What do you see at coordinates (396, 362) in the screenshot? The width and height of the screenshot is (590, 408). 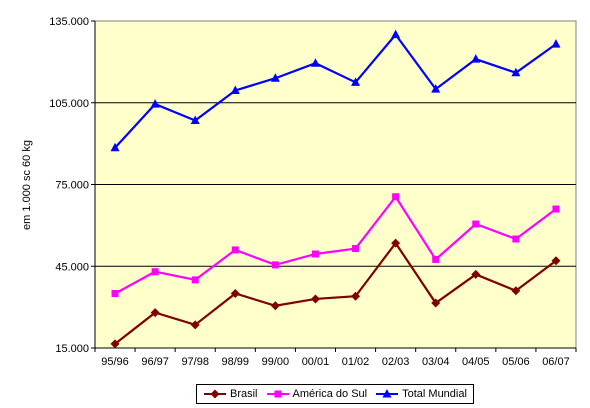 I see `x-tick-label: 02/03` at bounding box center [396, 362].